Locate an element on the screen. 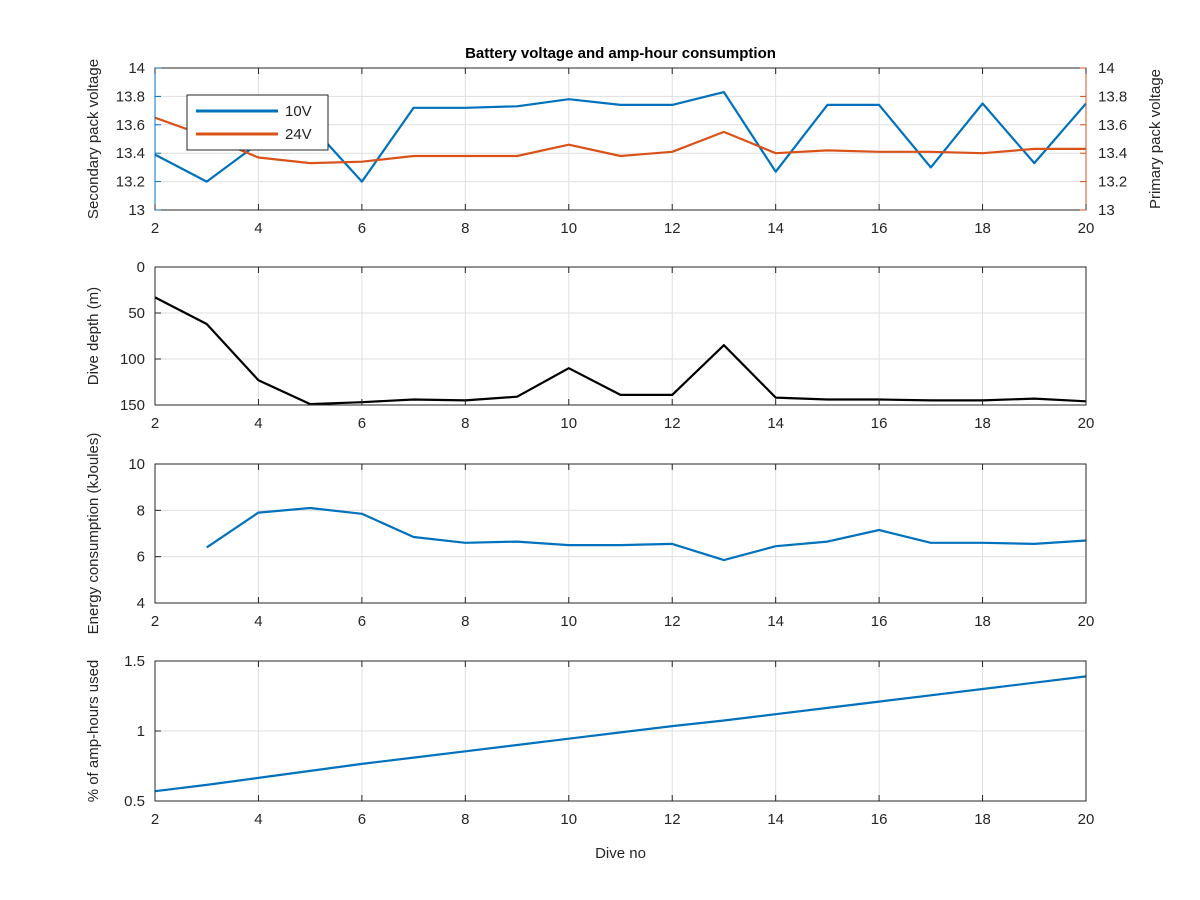 The height and width of the screenshot is (900, 1200). y-right-tick-label: 13.8 is located at coordinates (1112, 96).